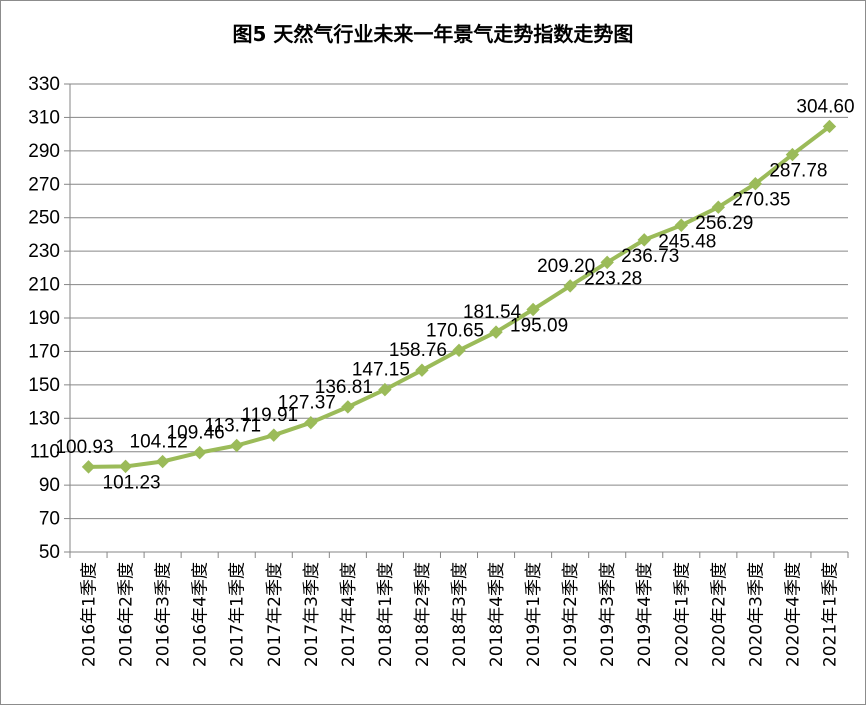  Describe the element at coordinates (608, 614) in the screenshot. I see `x-tick-label: 2019年3季度` at that location.